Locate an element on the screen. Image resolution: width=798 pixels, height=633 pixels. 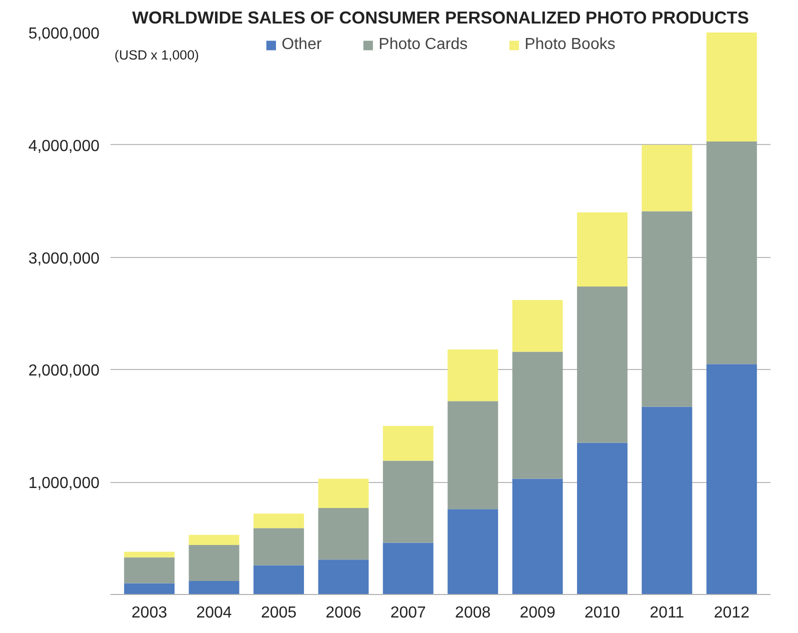
x-tick-label: 2008 is located at coordinates (473, 613).